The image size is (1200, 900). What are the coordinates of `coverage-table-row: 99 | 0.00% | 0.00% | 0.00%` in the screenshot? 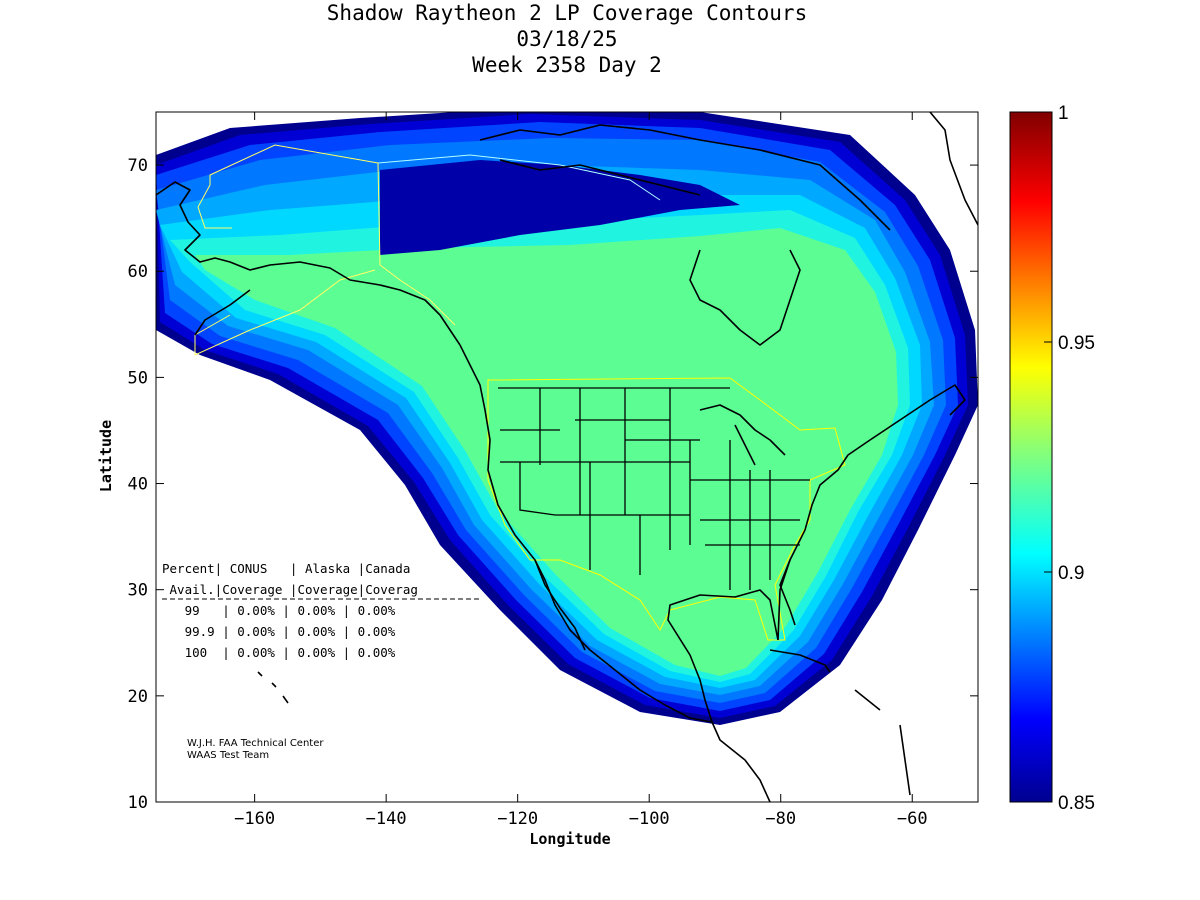 It's located at (279, 610).